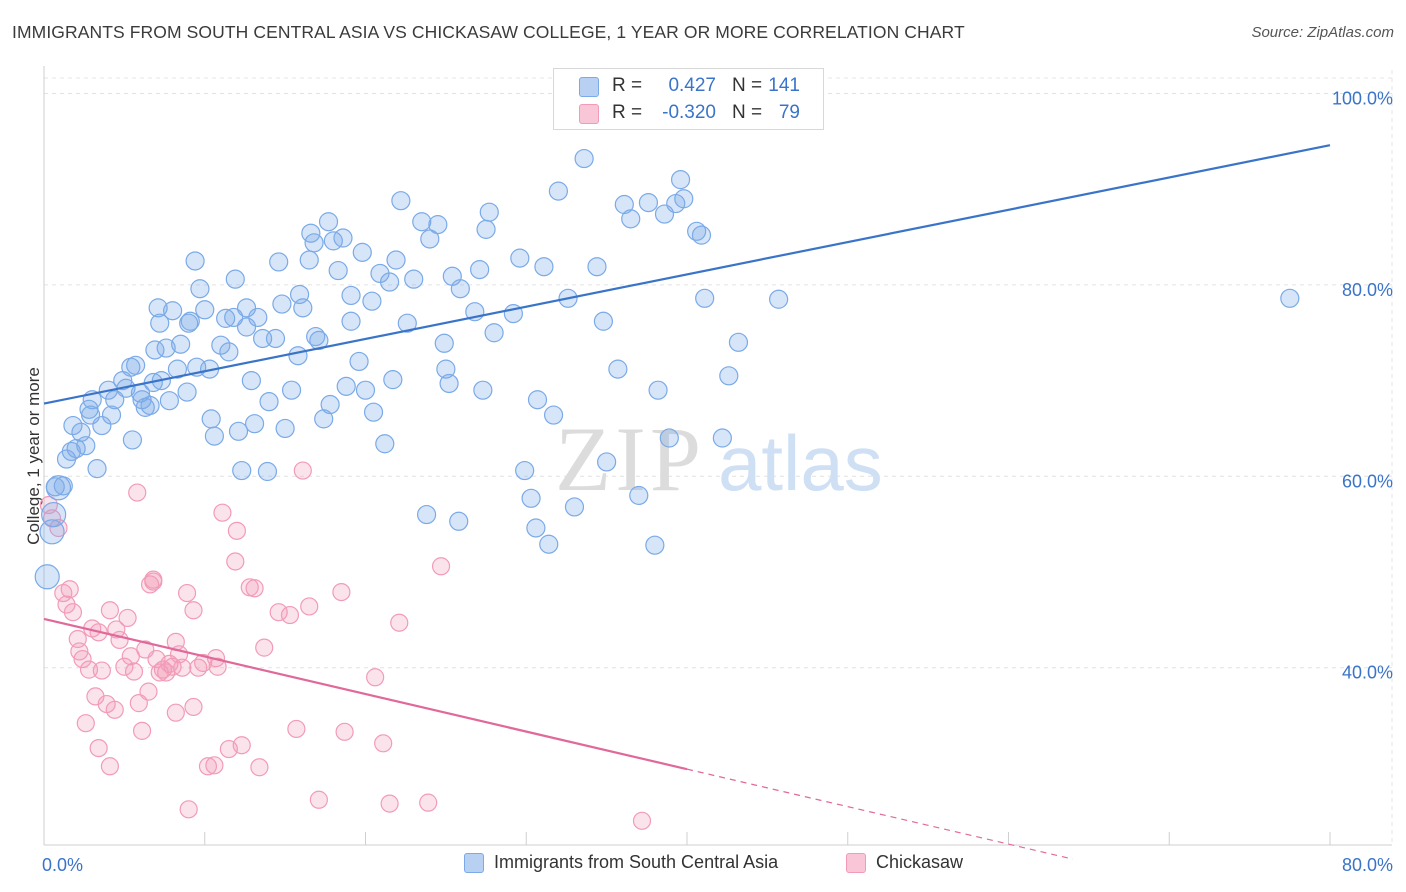 The height and width of the screenshot is (892, 1406). Describe the element at coordinates (636, 862) in the screenshot. I see `legend-label-south-central-asia: Immigrants from South Central Asia` at that location.